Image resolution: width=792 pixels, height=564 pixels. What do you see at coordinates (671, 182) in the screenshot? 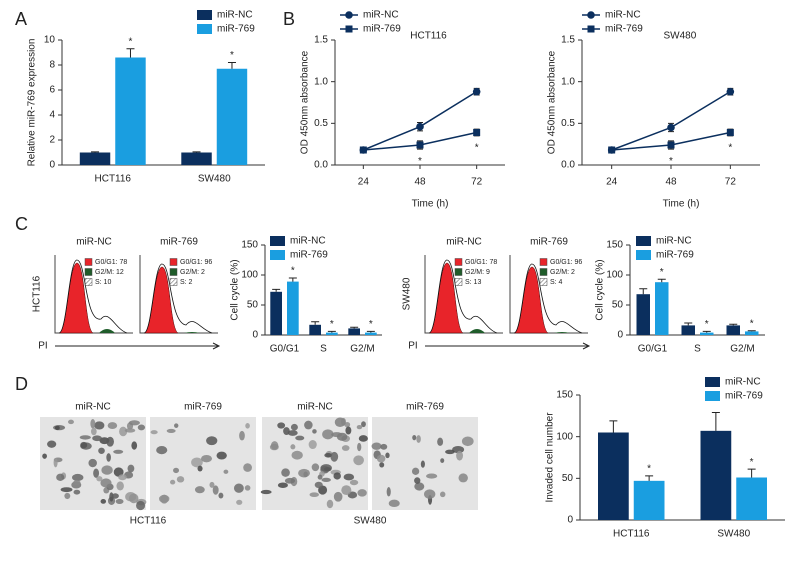
I see `x-tick-label: 48` at bounding box center [671, 182].